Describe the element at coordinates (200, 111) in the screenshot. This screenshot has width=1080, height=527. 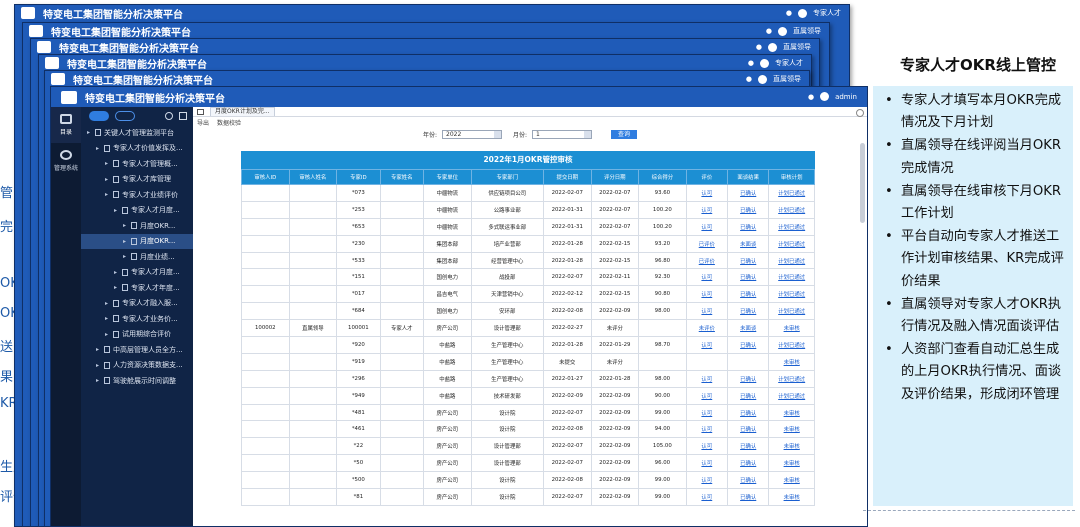
I see `home-icon` at that location.